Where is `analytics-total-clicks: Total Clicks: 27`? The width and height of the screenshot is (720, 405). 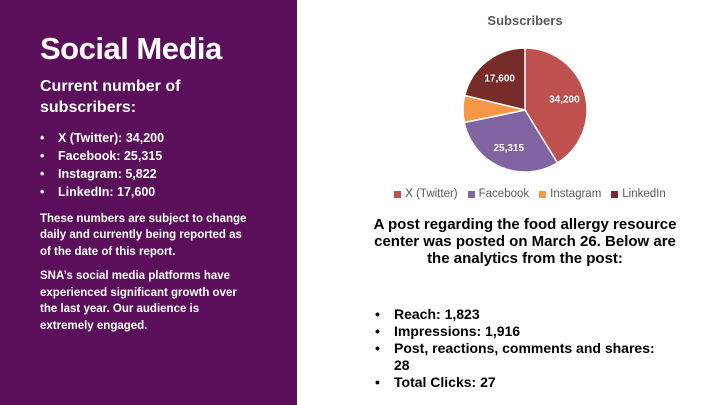
analytics-total-clicks: Total Clicks: 27 is located at coordinates (518, 382).